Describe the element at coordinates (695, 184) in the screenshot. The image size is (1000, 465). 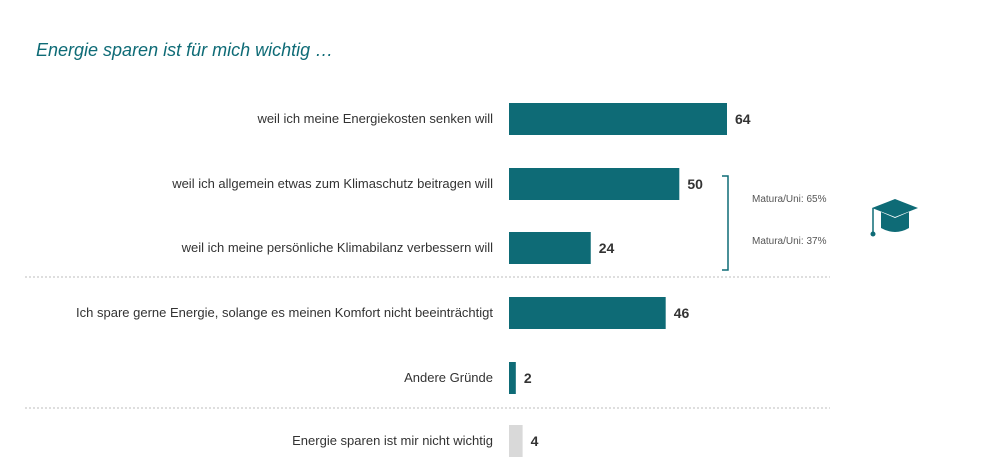
I see `value-label: 50` at that location.